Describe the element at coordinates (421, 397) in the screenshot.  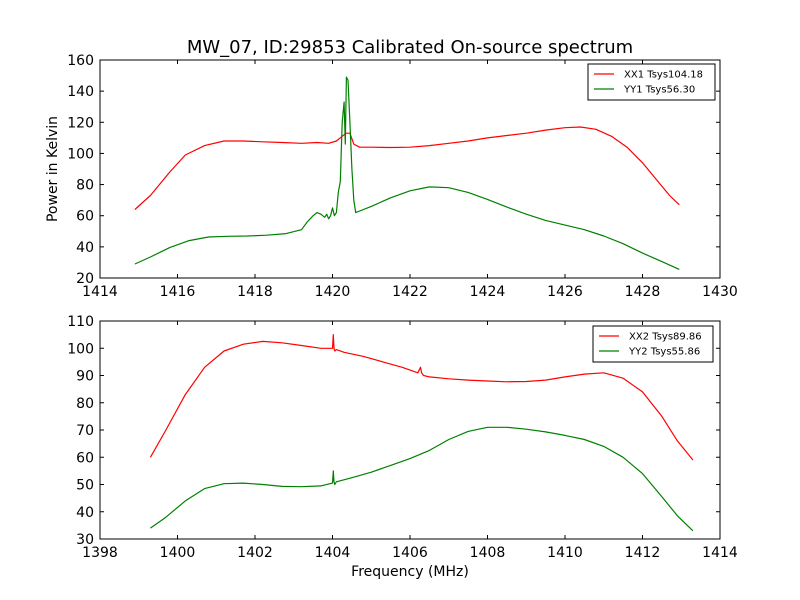
I see `bottom-series-xx-line` at that location.